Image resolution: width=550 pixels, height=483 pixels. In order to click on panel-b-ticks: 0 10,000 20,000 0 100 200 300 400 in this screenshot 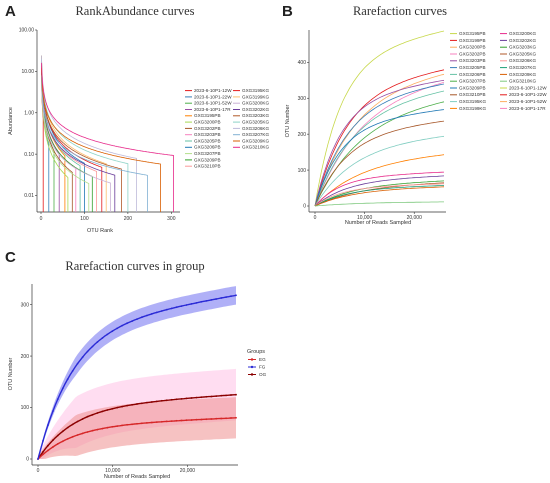, I will do `click(360, 140)`.